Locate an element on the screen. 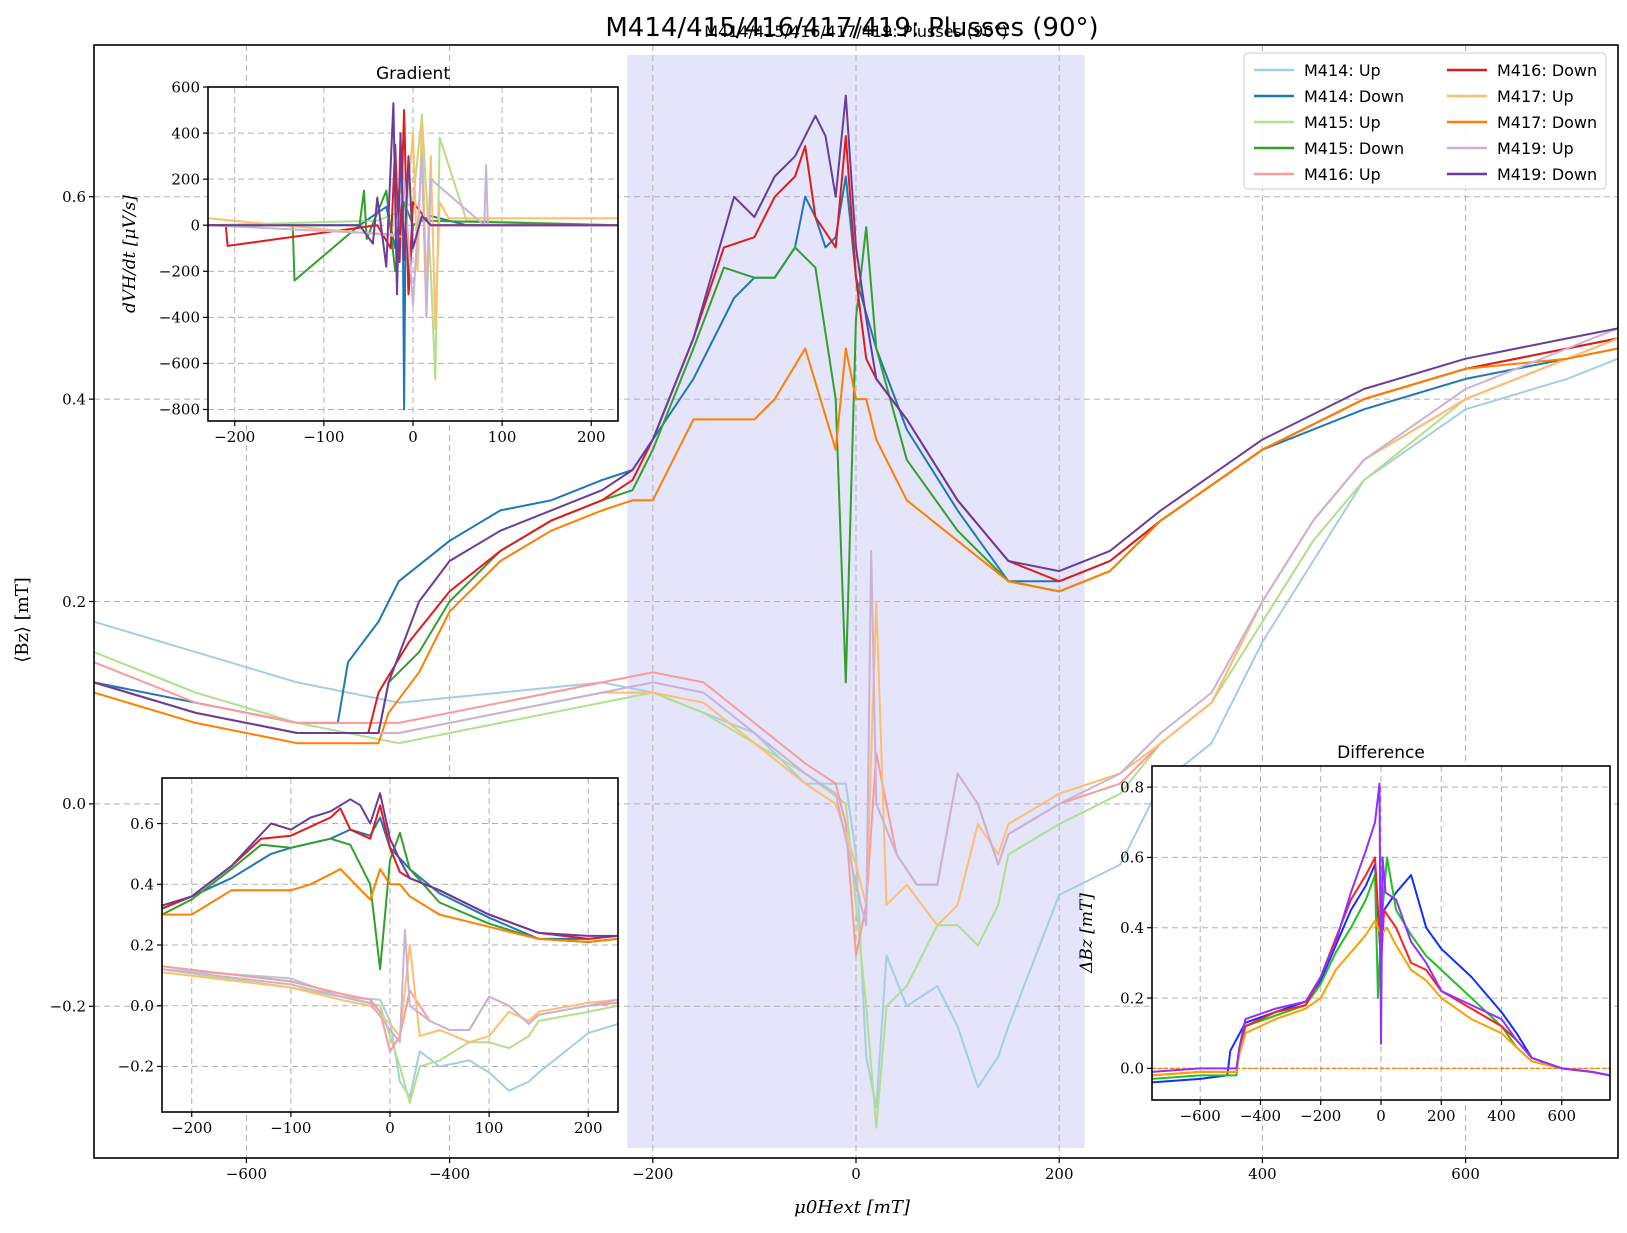  series-line-m415-up is located at coordinates (413, 247).